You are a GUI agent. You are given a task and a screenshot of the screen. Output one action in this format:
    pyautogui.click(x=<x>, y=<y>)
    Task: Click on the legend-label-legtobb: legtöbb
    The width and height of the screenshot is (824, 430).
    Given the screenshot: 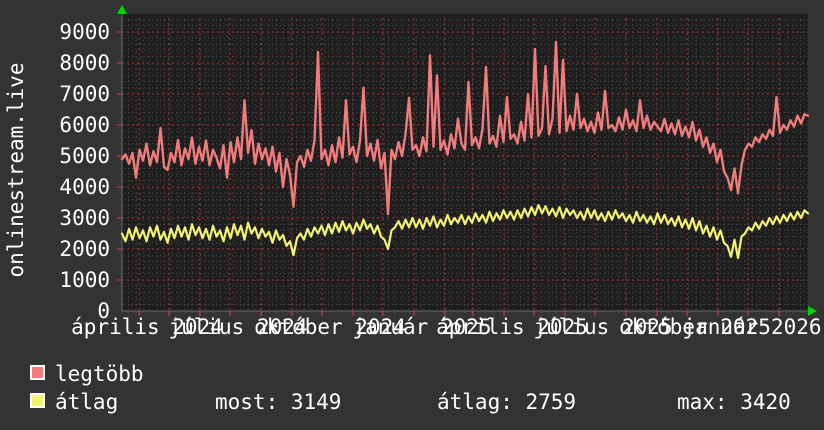 What is the action you would take?
    pyautogui.click(x=99, y=374)
    